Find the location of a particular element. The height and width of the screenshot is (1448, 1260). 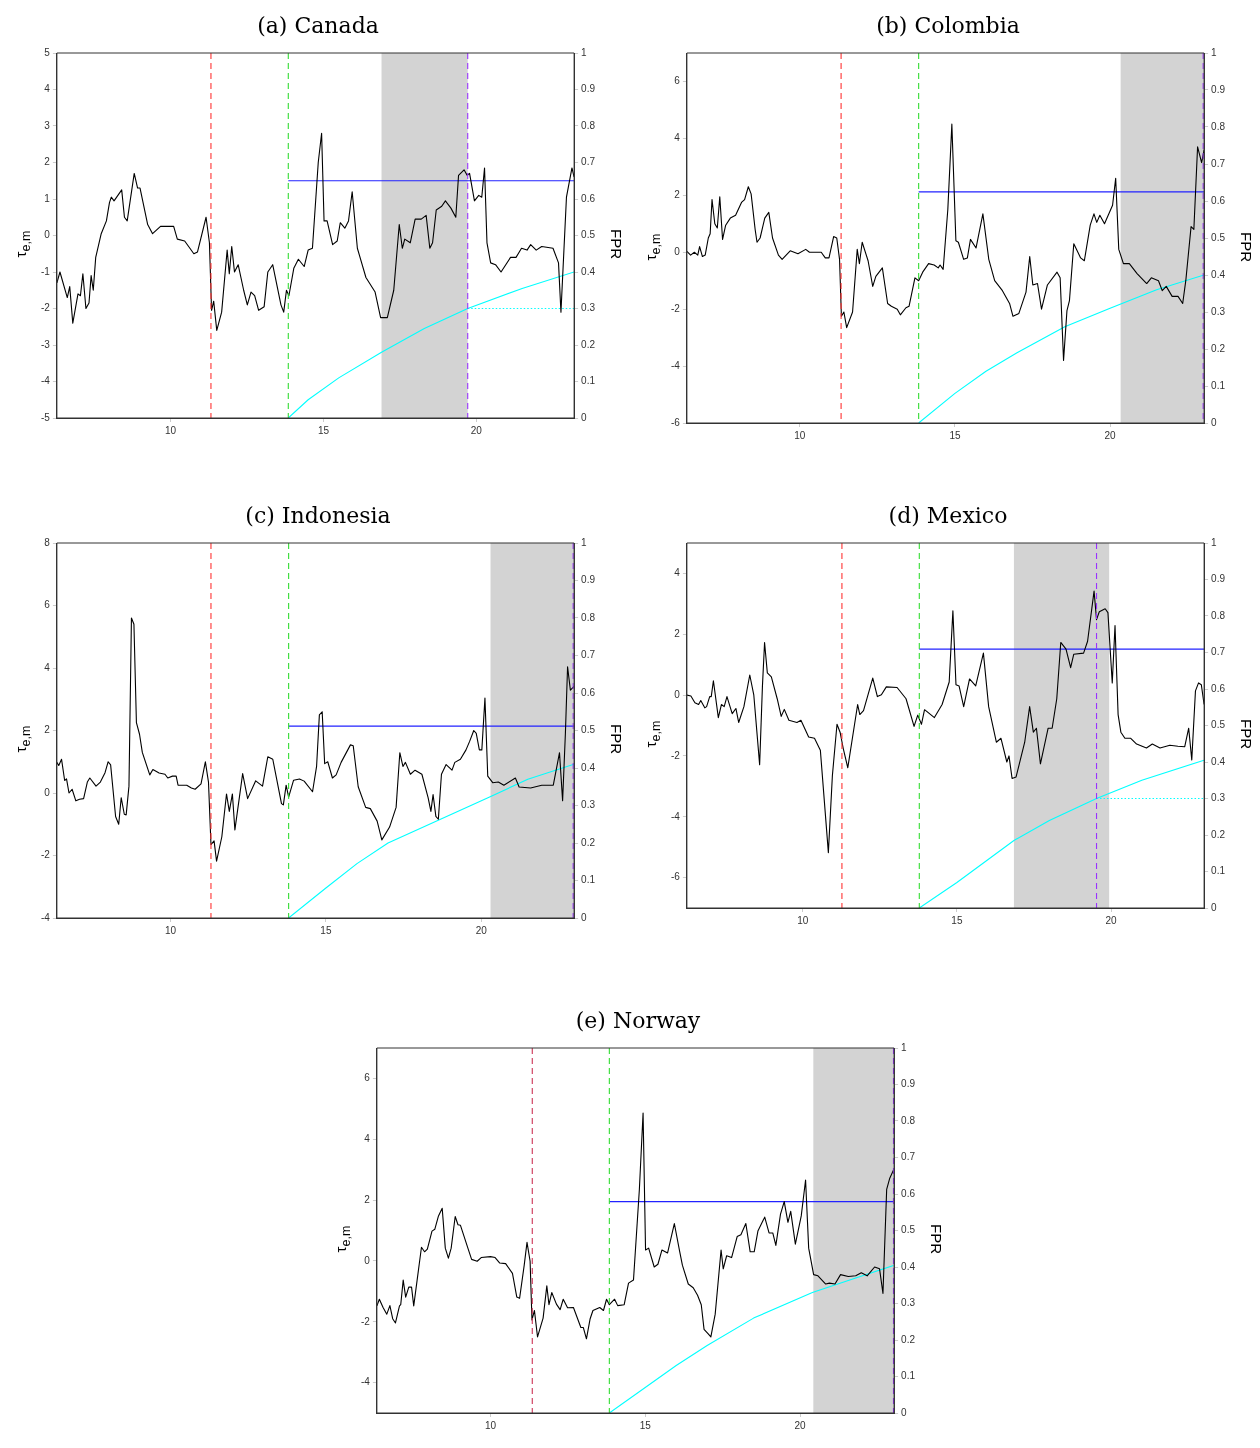

y-tick-label: 5 is located at coordinates (47, 52).